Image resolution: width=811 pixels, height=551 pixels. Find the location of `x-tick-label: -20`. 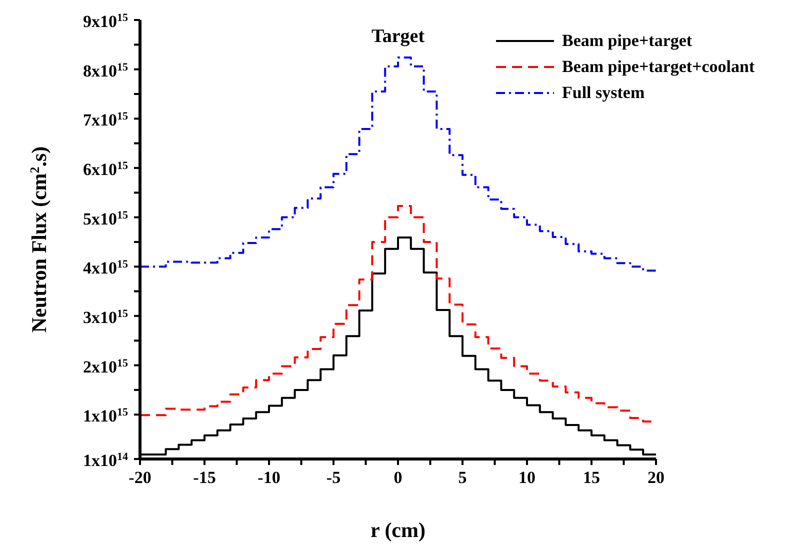

x-tick-label: -20 is located at coordinates (140, 477).